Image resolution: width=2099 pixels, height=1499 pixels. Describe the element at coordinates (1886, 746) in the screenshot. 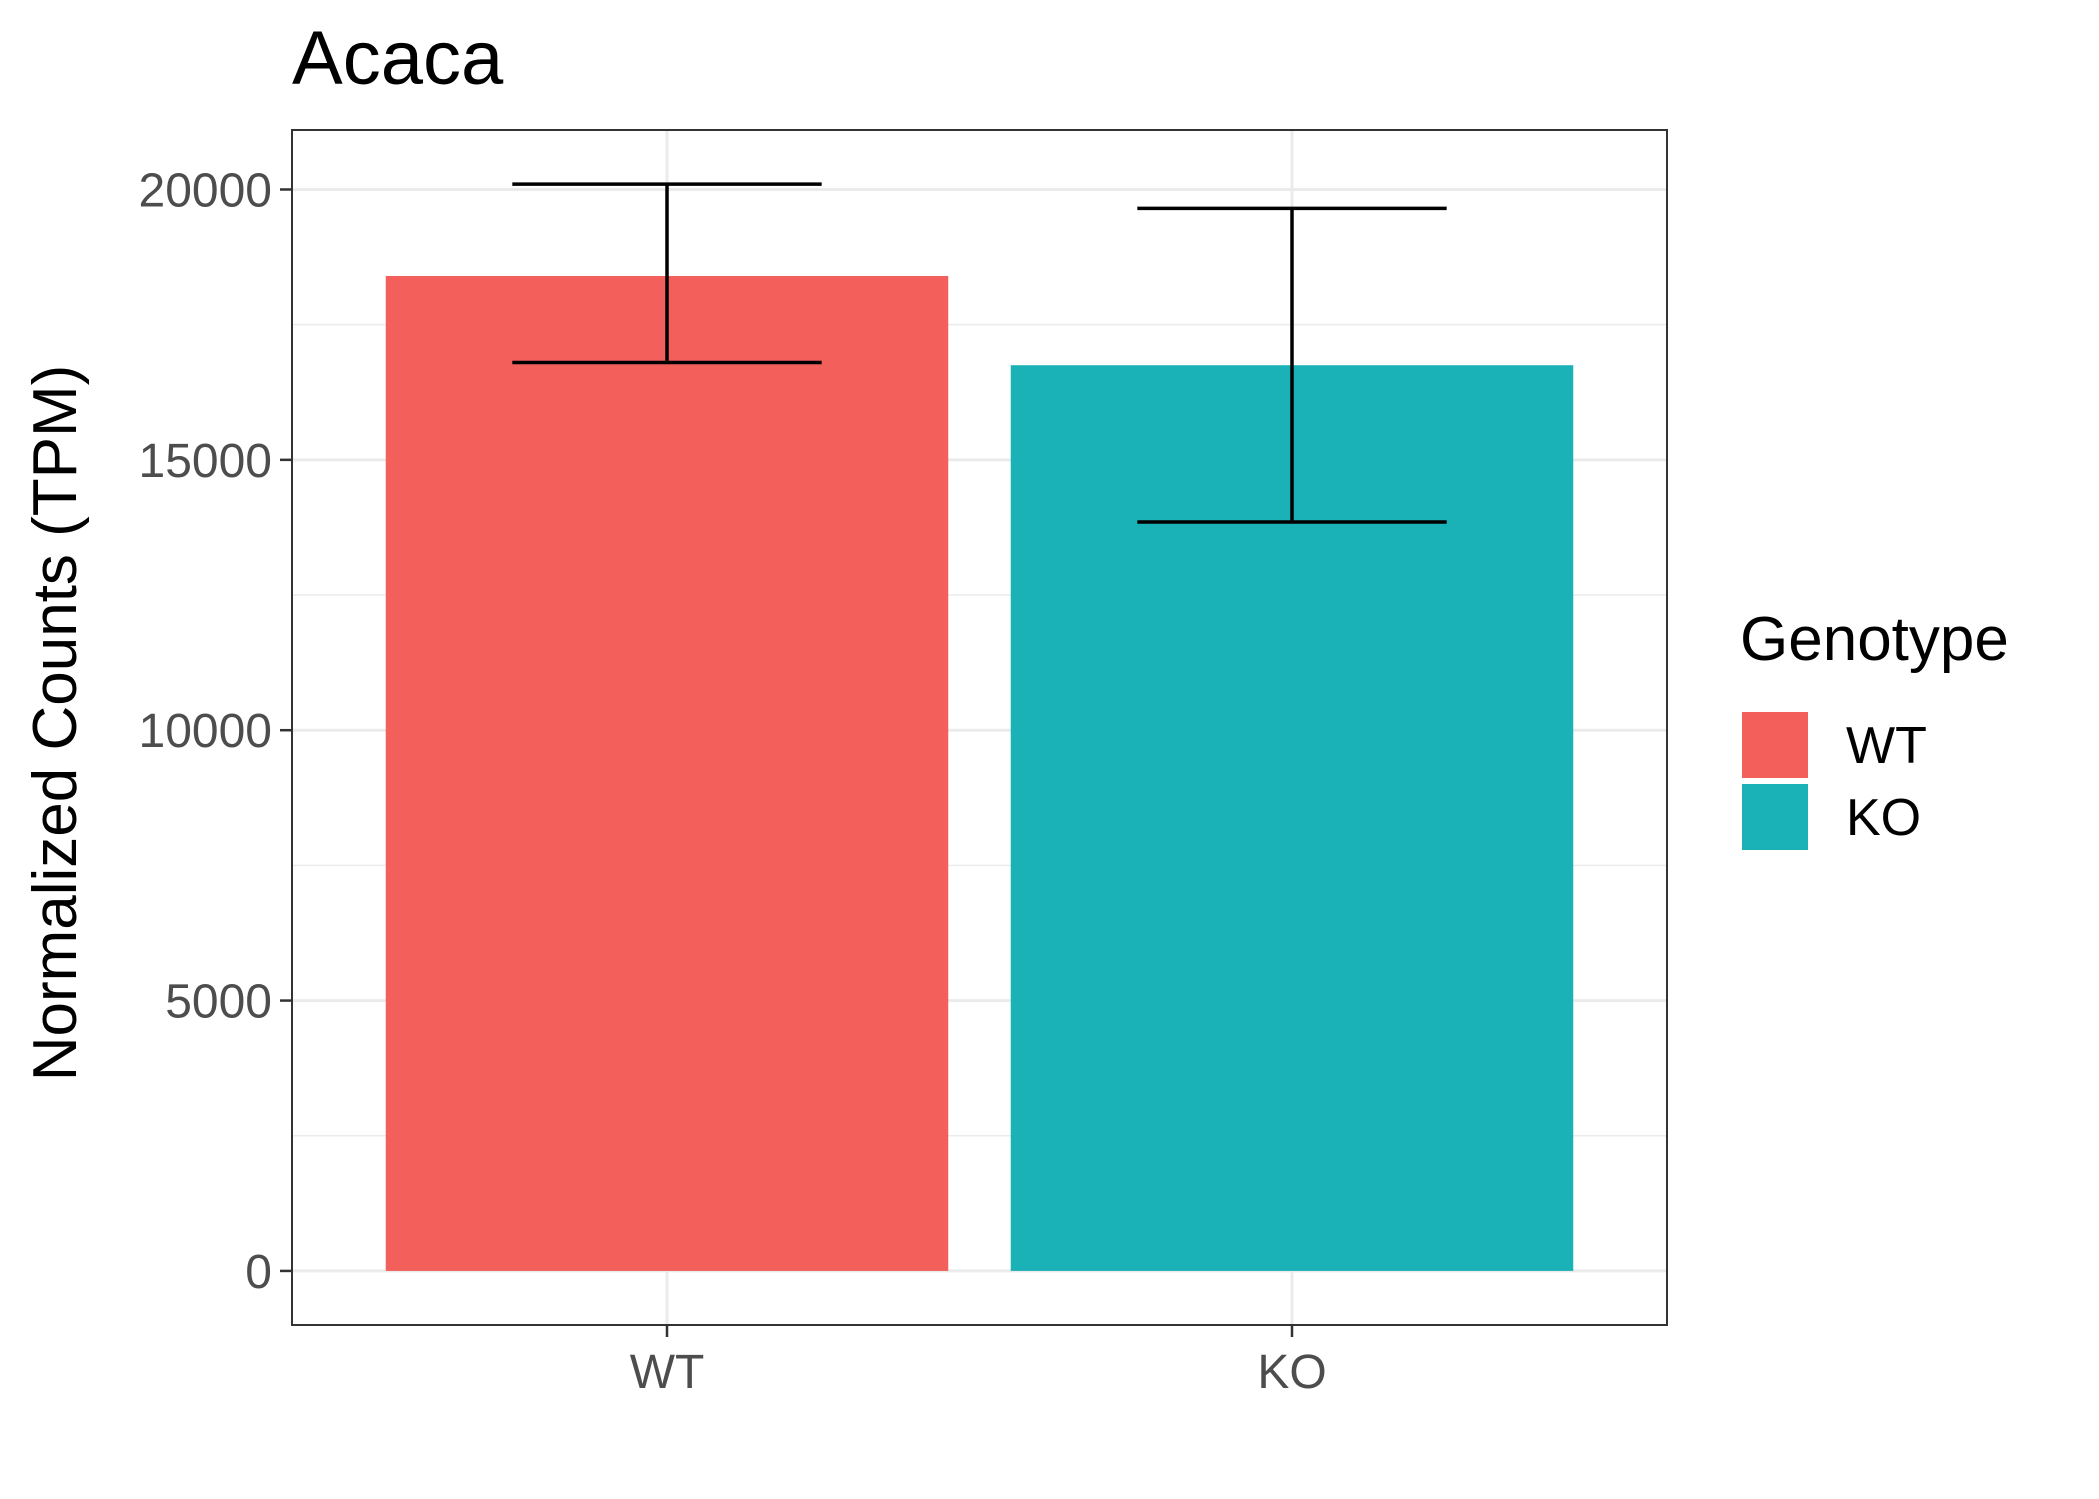

I see `legend-label: WT` at that location.